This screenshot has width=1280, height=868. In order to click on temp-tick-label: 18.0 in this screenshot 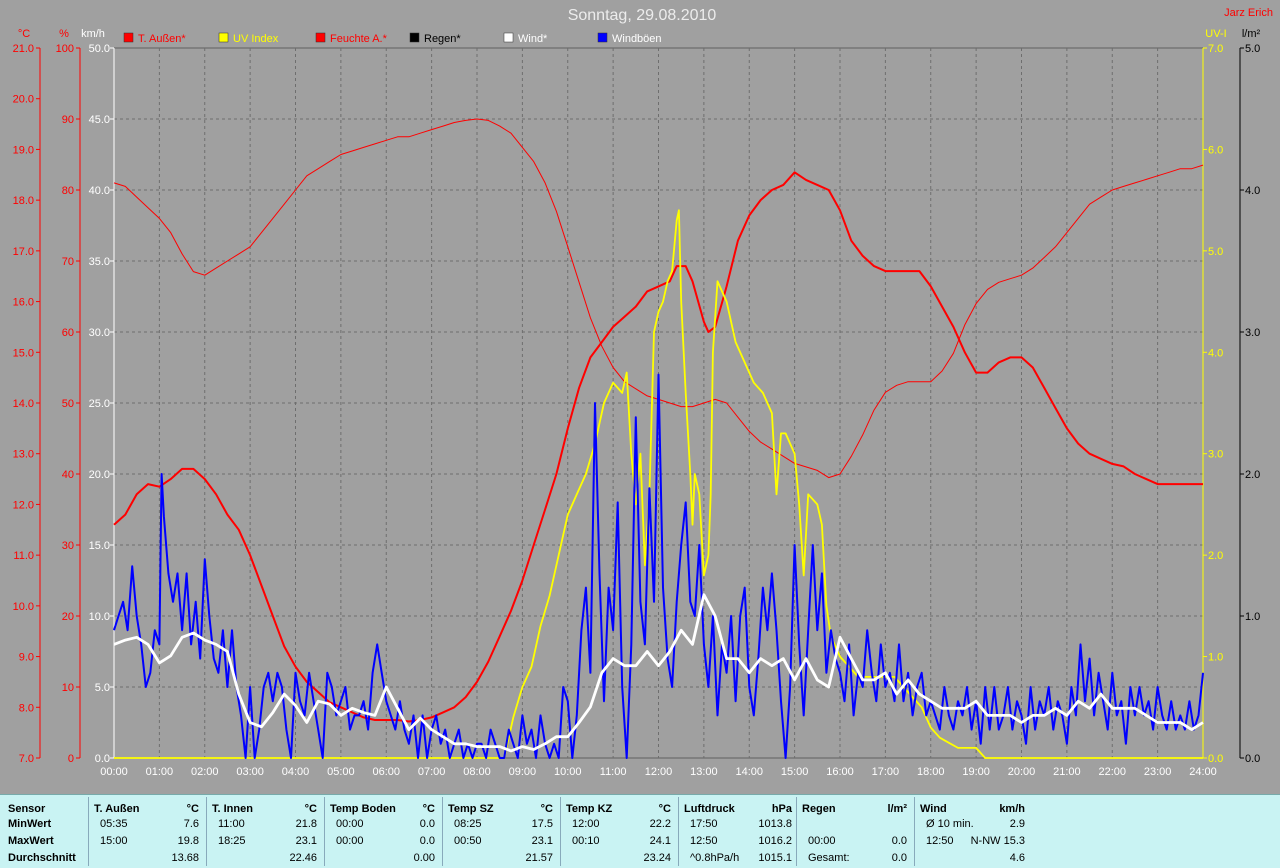, I will do `click(23, 201)`.